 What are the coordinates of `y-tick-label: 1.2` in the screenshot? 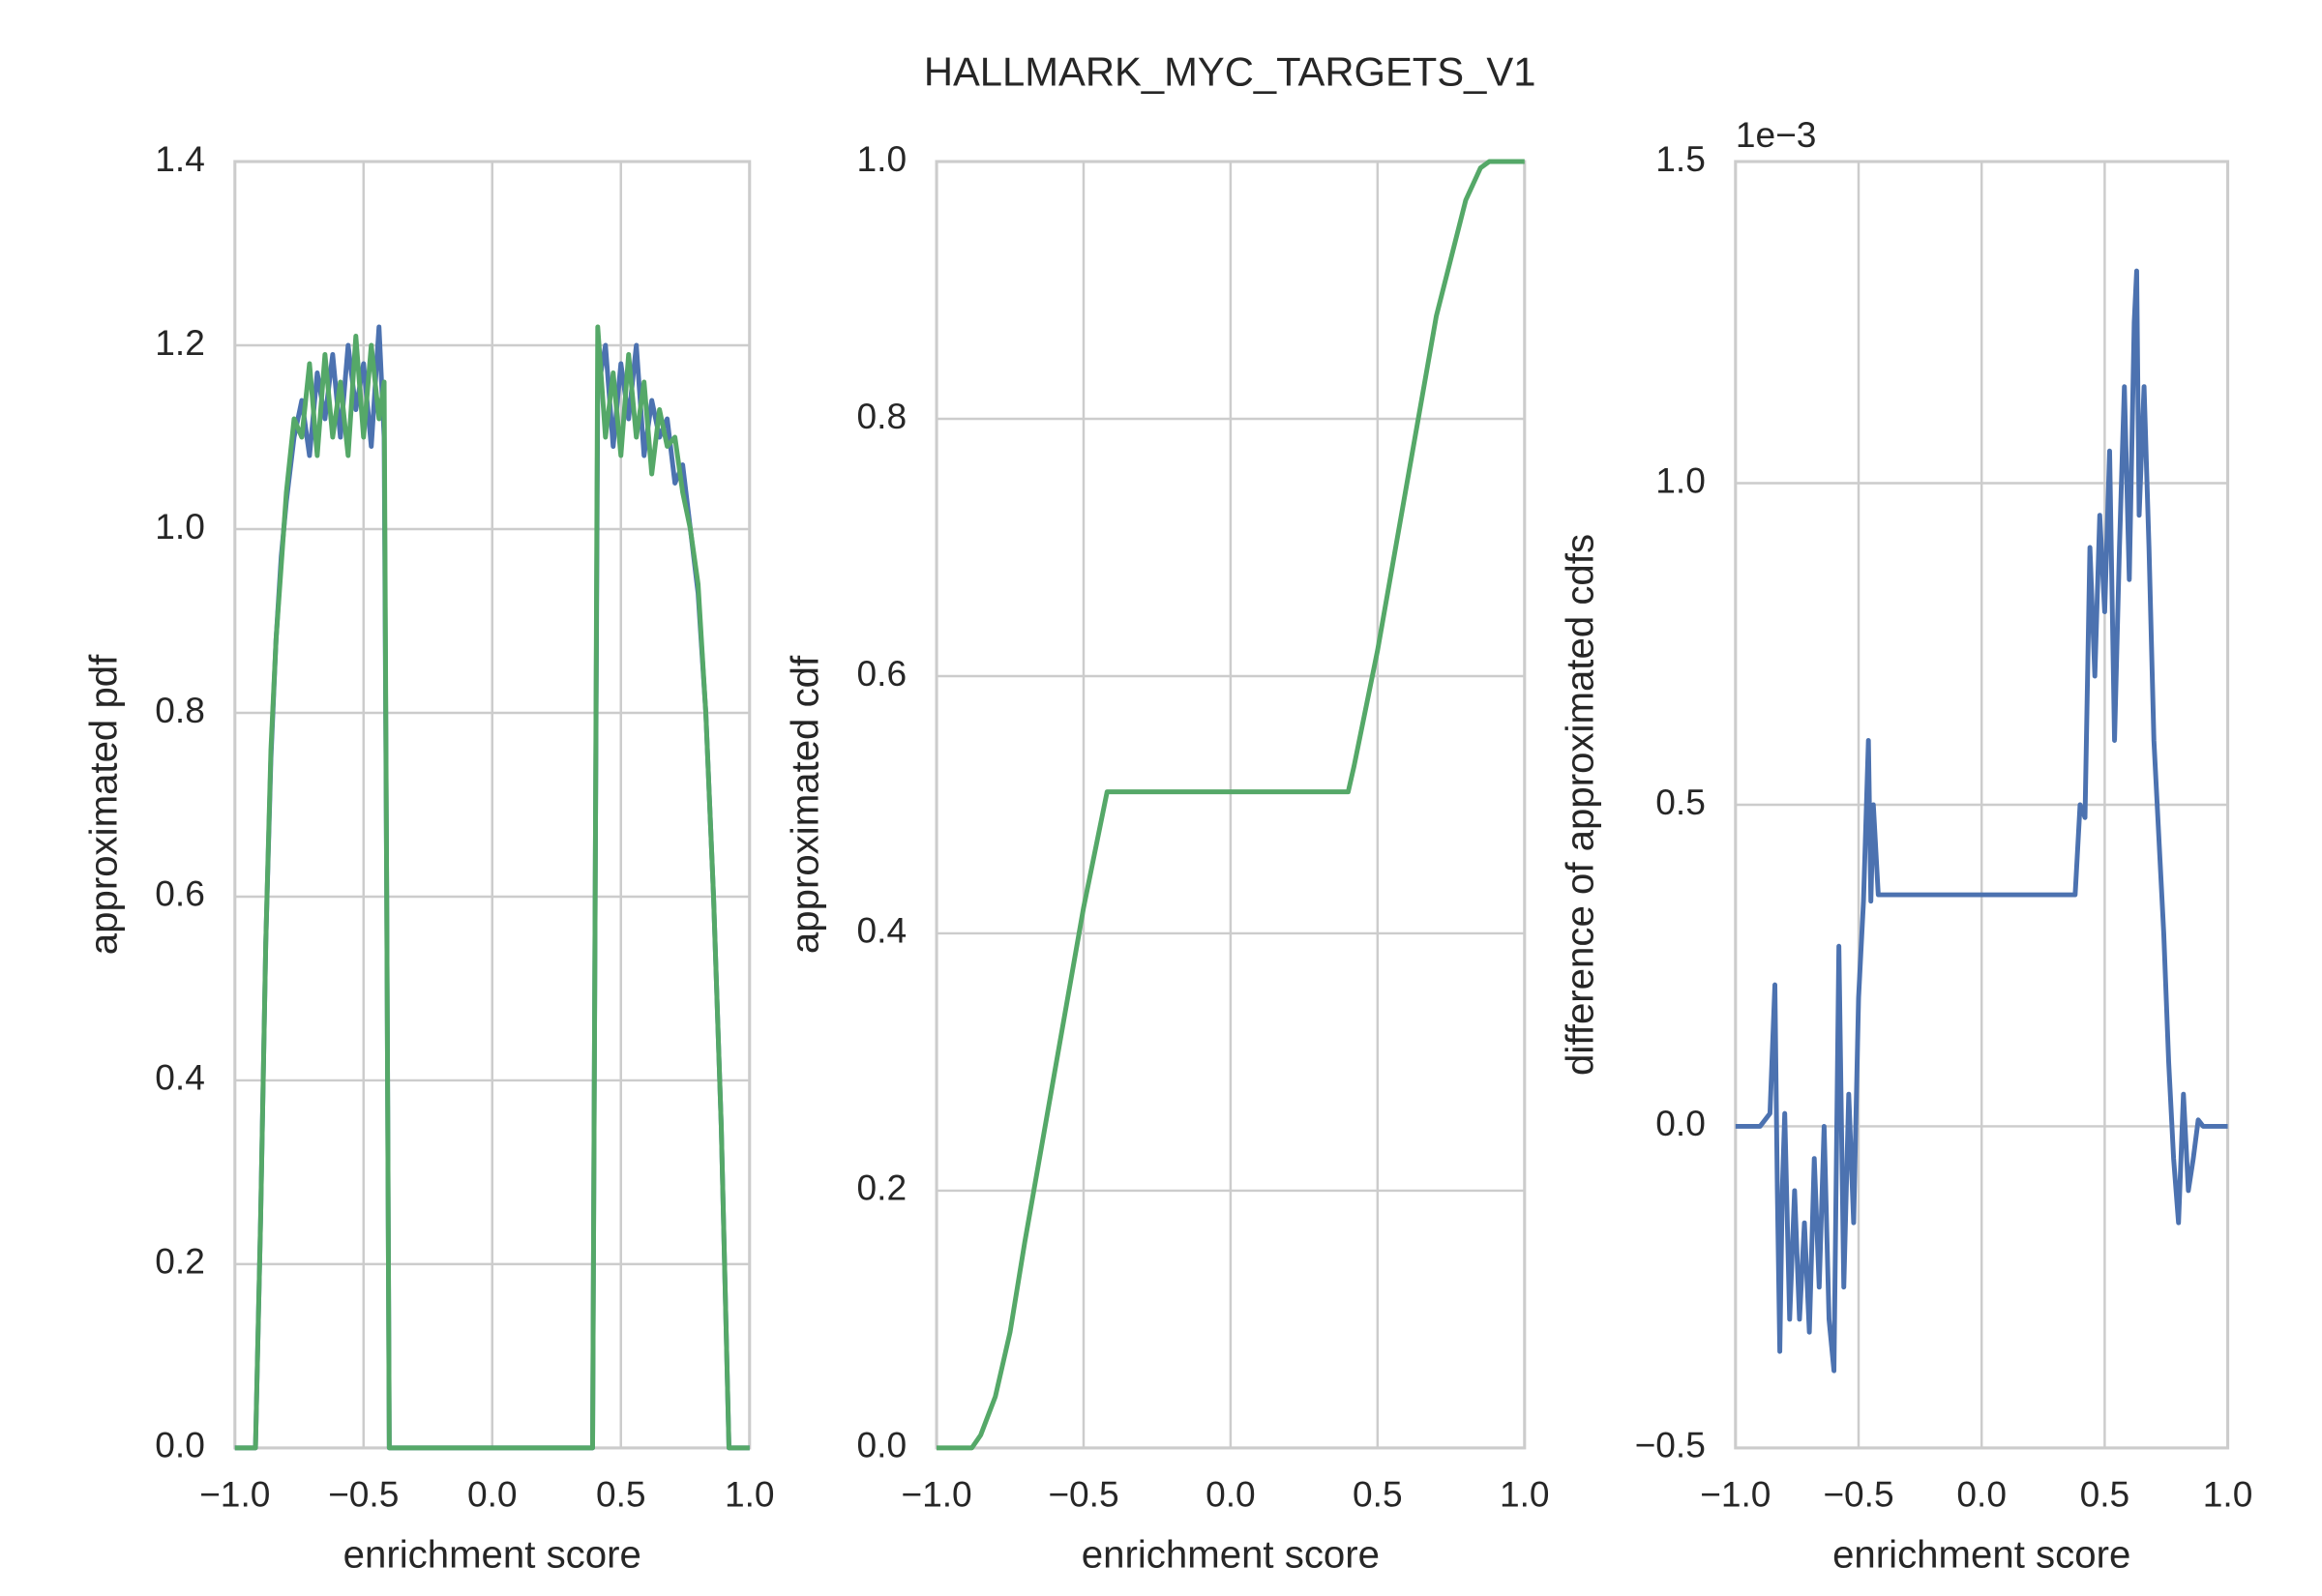 It's located at (180, 342).